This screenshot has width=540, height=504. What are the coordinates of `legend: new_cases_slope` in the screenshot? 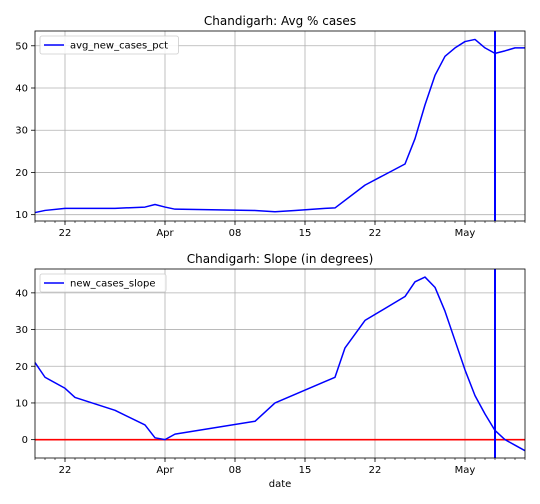 It's located at (103, 283).